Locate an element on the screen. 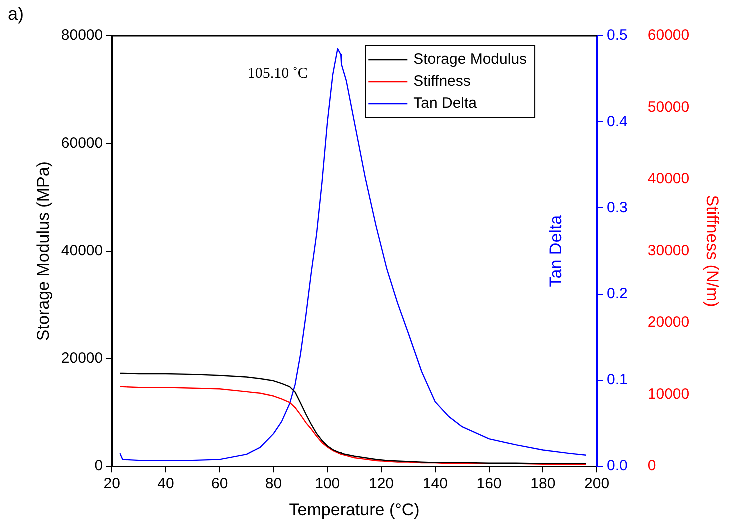 This screenshot has height=529, width=734. y-tick-label: 0 is located at coordinates (99, 466).